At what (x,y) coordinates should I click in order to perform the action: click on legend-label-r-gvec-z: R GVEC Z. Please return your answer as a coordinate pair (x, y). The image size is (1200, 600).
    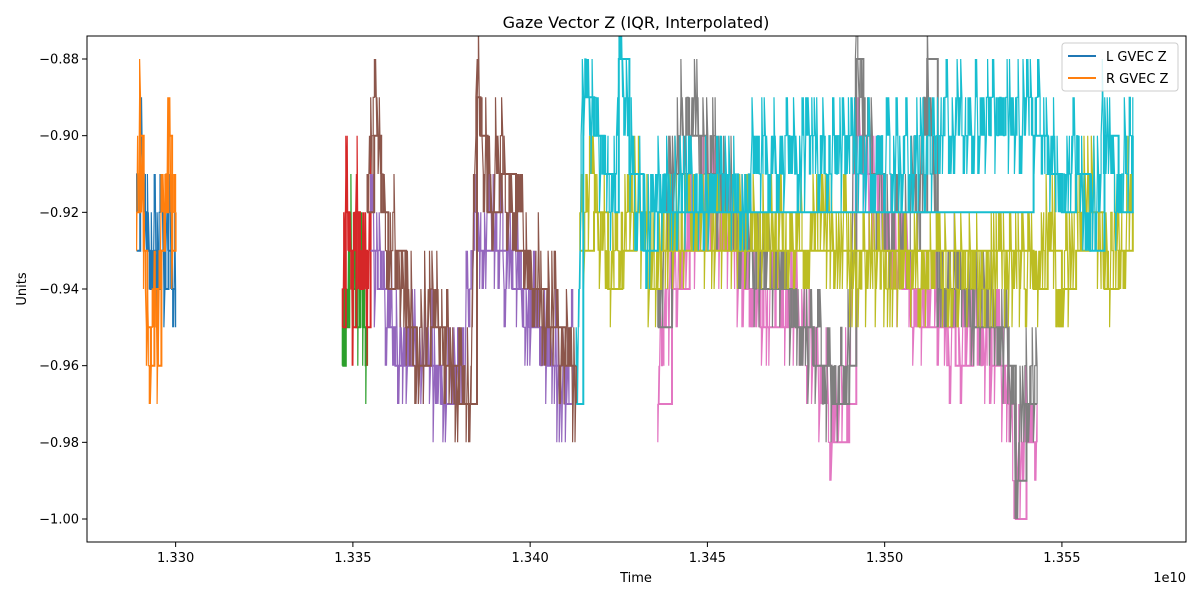
    Looking at the image, I should click on (1137, 79).